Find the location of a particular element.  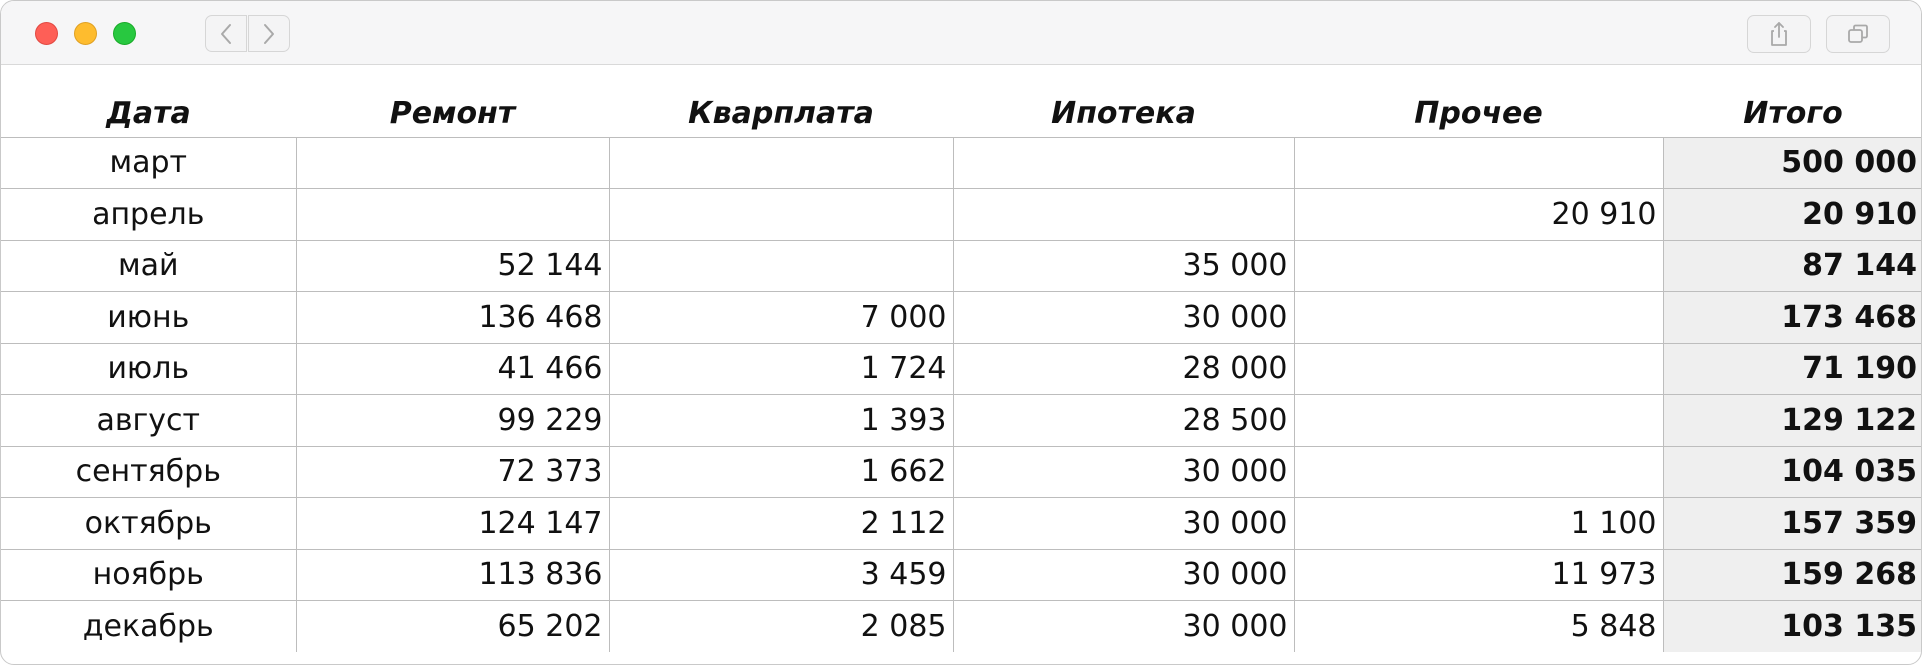

cell-remont: 124 147 is located at coordinates (453, 523).